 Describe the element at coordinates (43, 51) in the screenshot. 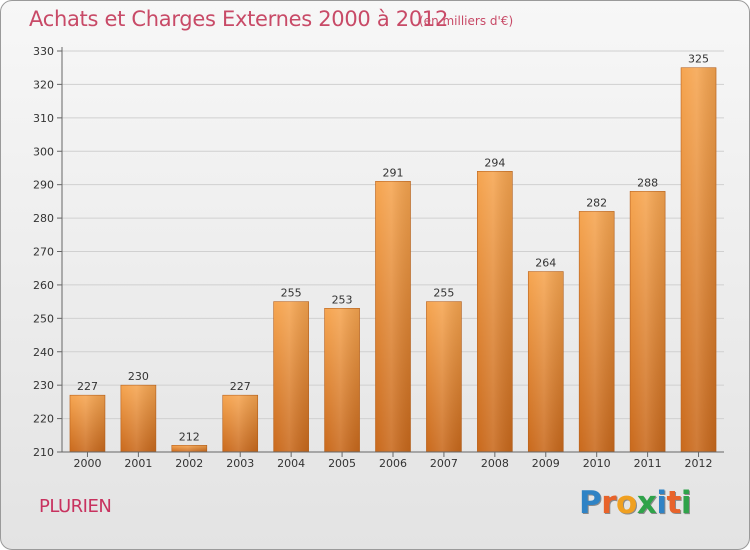

I see `y-tick-label: 330` at that location.